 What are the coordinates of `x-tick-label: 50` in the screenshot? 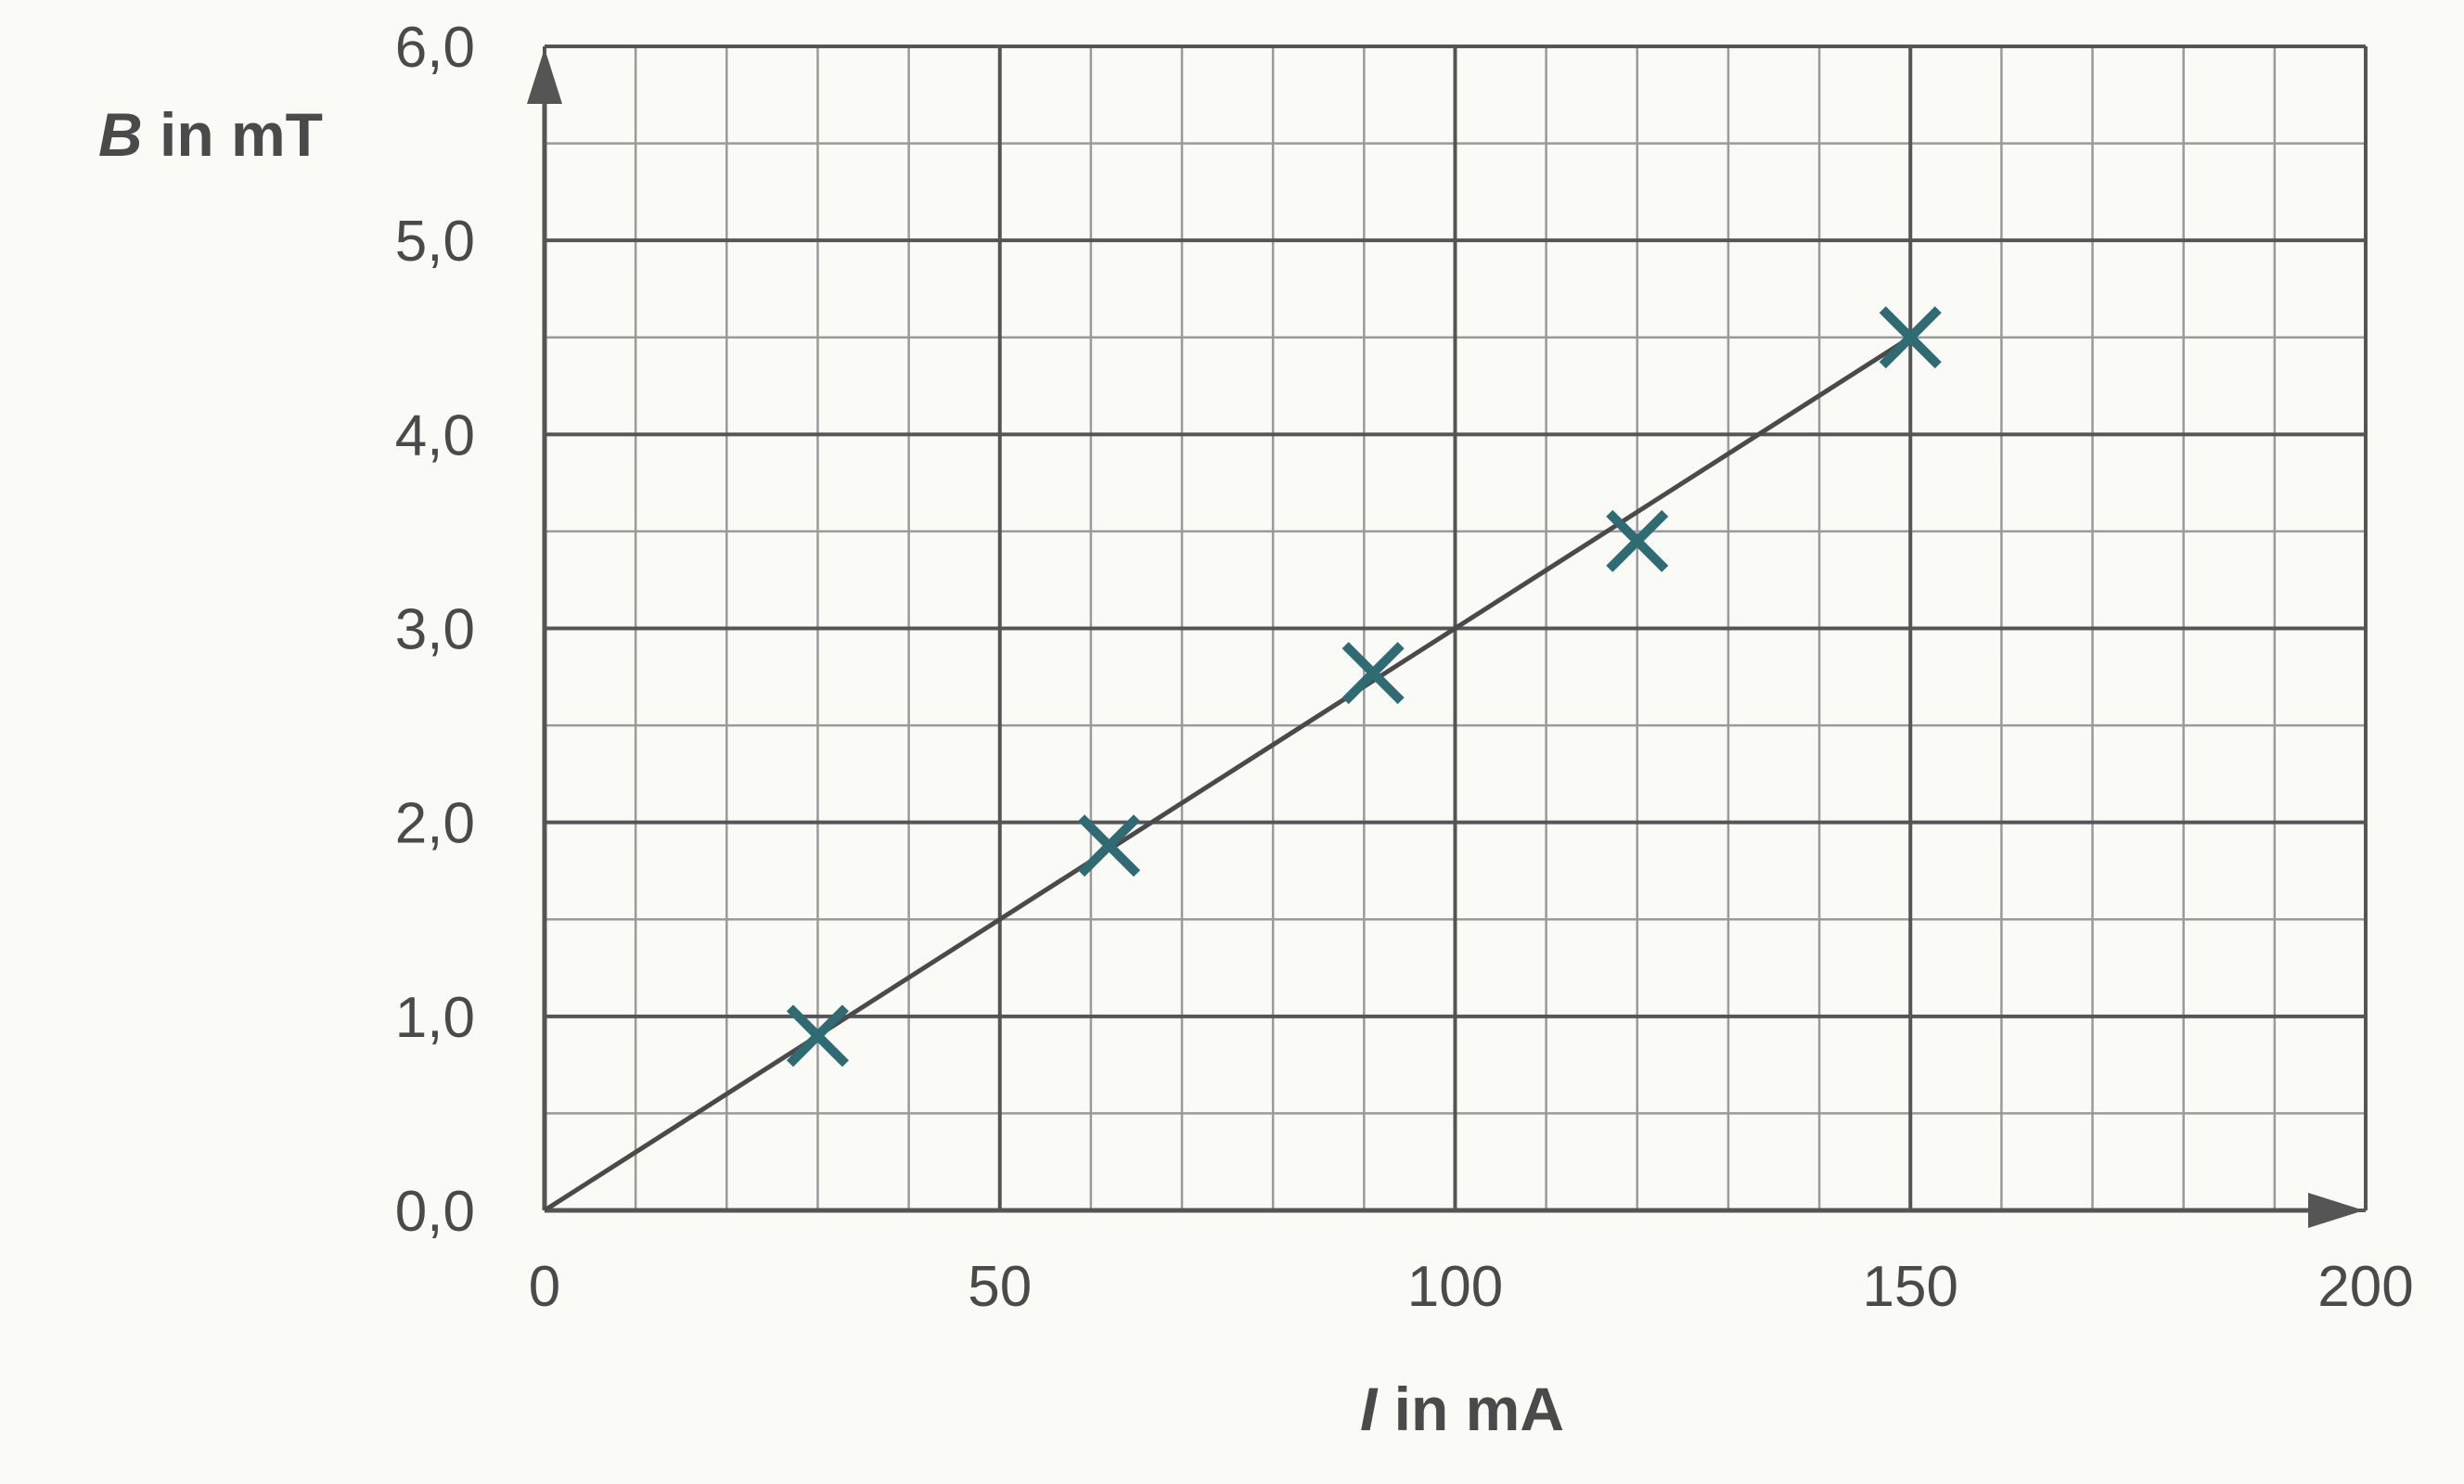 It's located at (1000, 1287).